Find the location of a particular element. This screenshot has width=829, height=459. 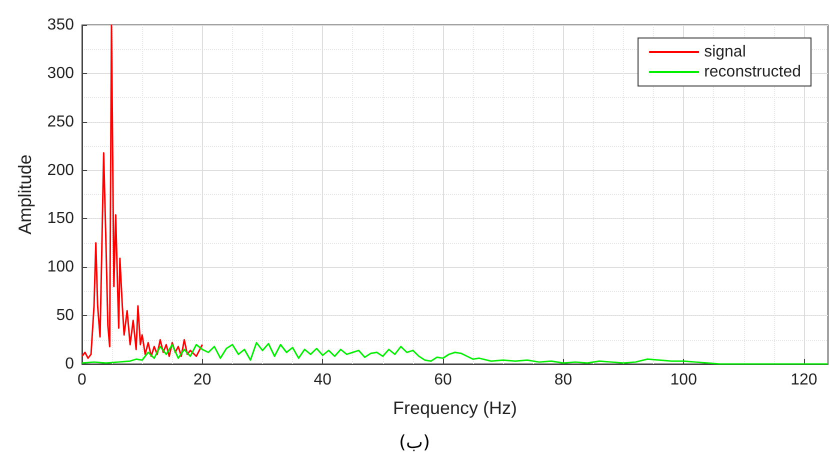

y-tick-label: 100 is located at coordinates (60, 267).